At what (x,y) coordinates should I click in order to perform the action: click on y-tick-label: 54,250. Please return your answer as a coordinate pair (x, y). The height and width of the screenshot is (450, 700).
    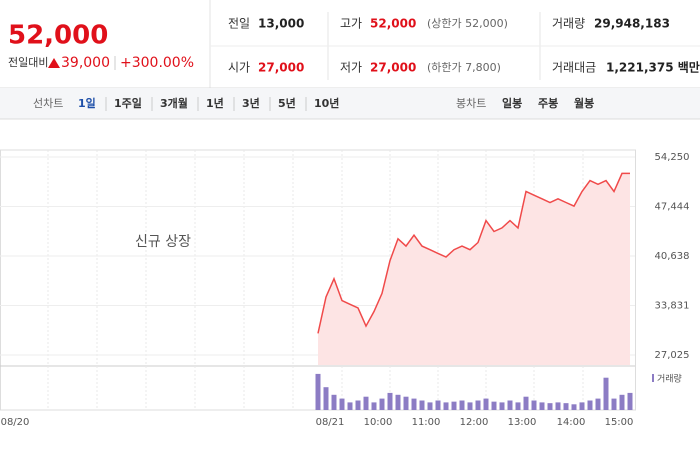
    Looking at the image, I should click on (672, 157).